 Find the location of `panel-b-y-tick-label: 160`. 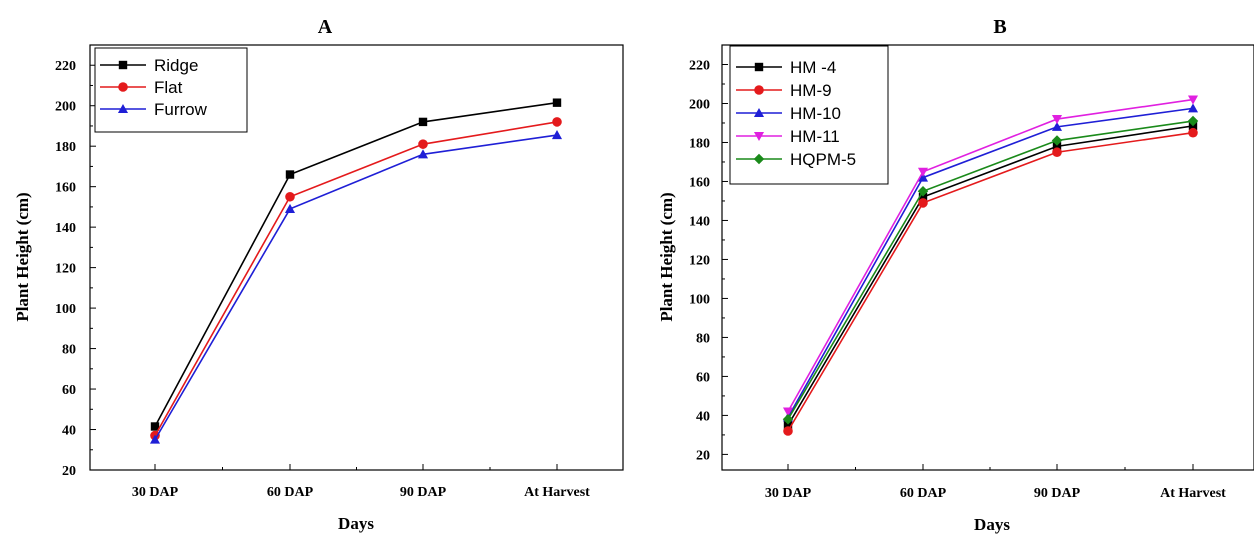

panel-b-y-tick-label: 160 is located at coordinates (699, 182).